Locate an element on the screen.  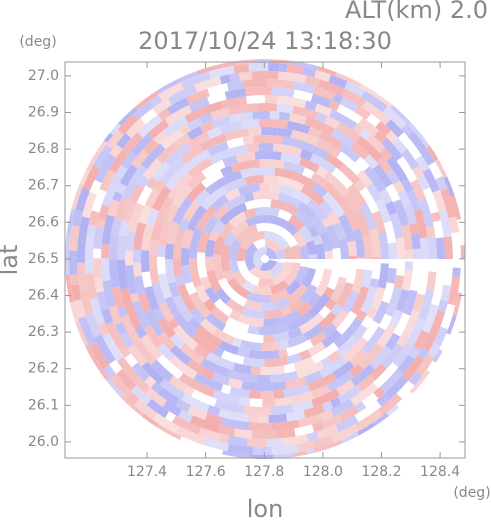
y-tick-label: 26.5 is located at coordinates (43, 259).